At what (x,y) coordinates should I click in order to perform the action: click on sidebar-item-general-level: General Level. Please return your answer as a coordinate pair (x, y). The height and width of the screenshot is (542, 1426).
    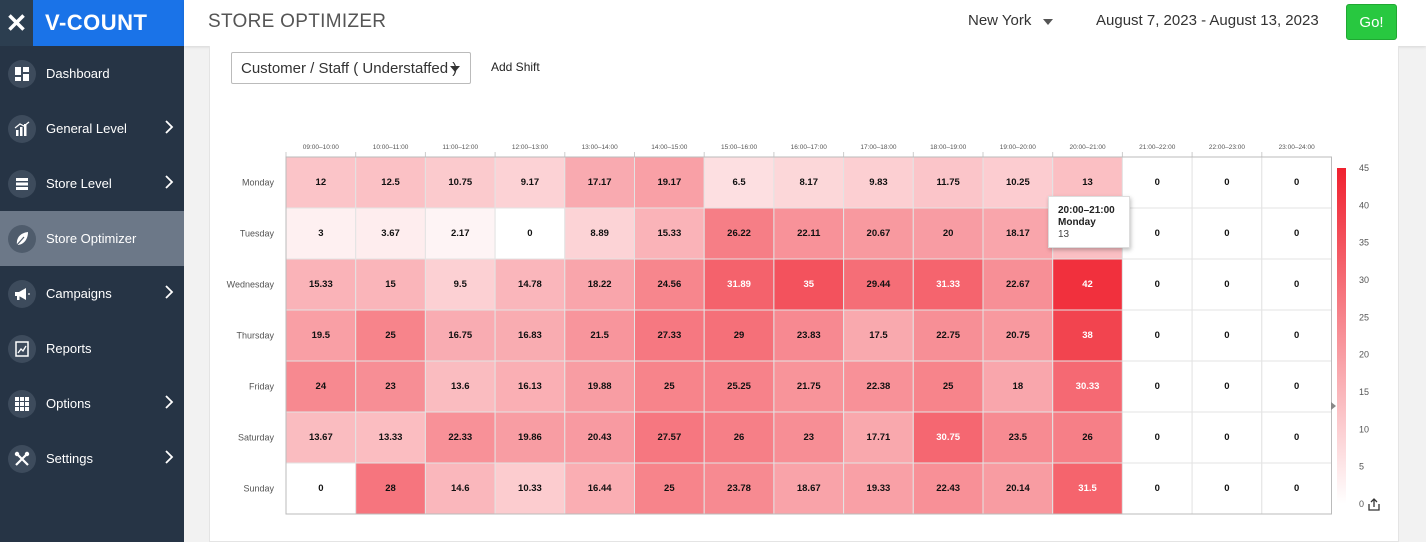
    Looking at the image, I should click on (92, 128).